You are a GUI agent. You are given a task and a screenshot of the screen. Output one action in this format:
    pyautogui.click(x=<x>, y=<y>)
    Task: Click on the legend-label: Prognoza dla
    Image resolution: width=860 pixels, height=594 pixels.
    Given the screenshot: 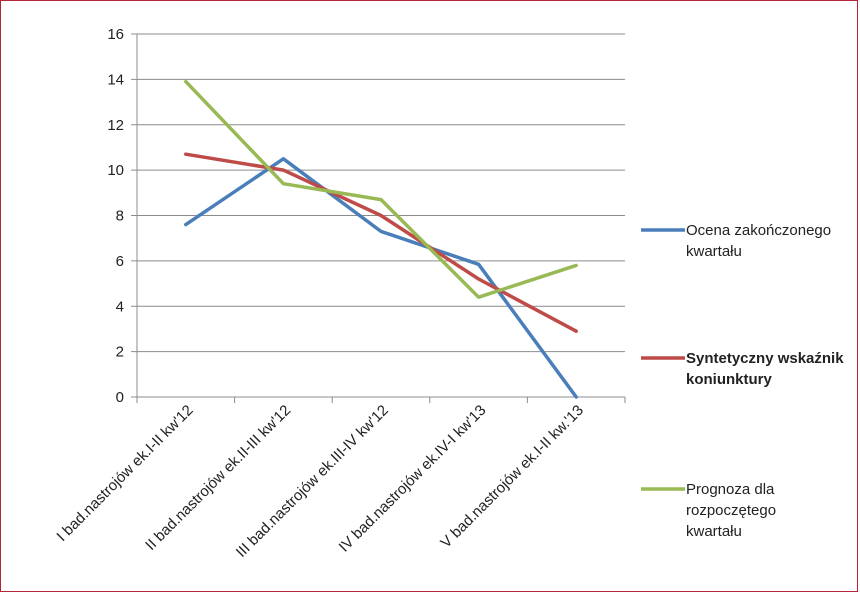 What is the action you would take?
    pyautogui.click(x=730, y=489)
    